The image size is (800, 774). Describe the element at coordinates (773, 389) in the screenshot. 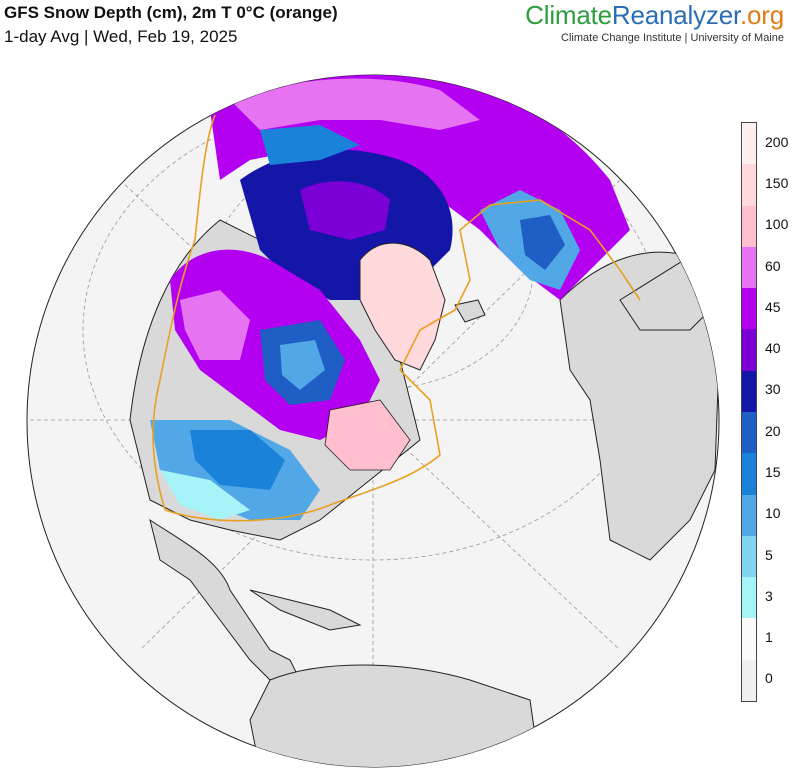

I see `legend-label: 30` at that location.